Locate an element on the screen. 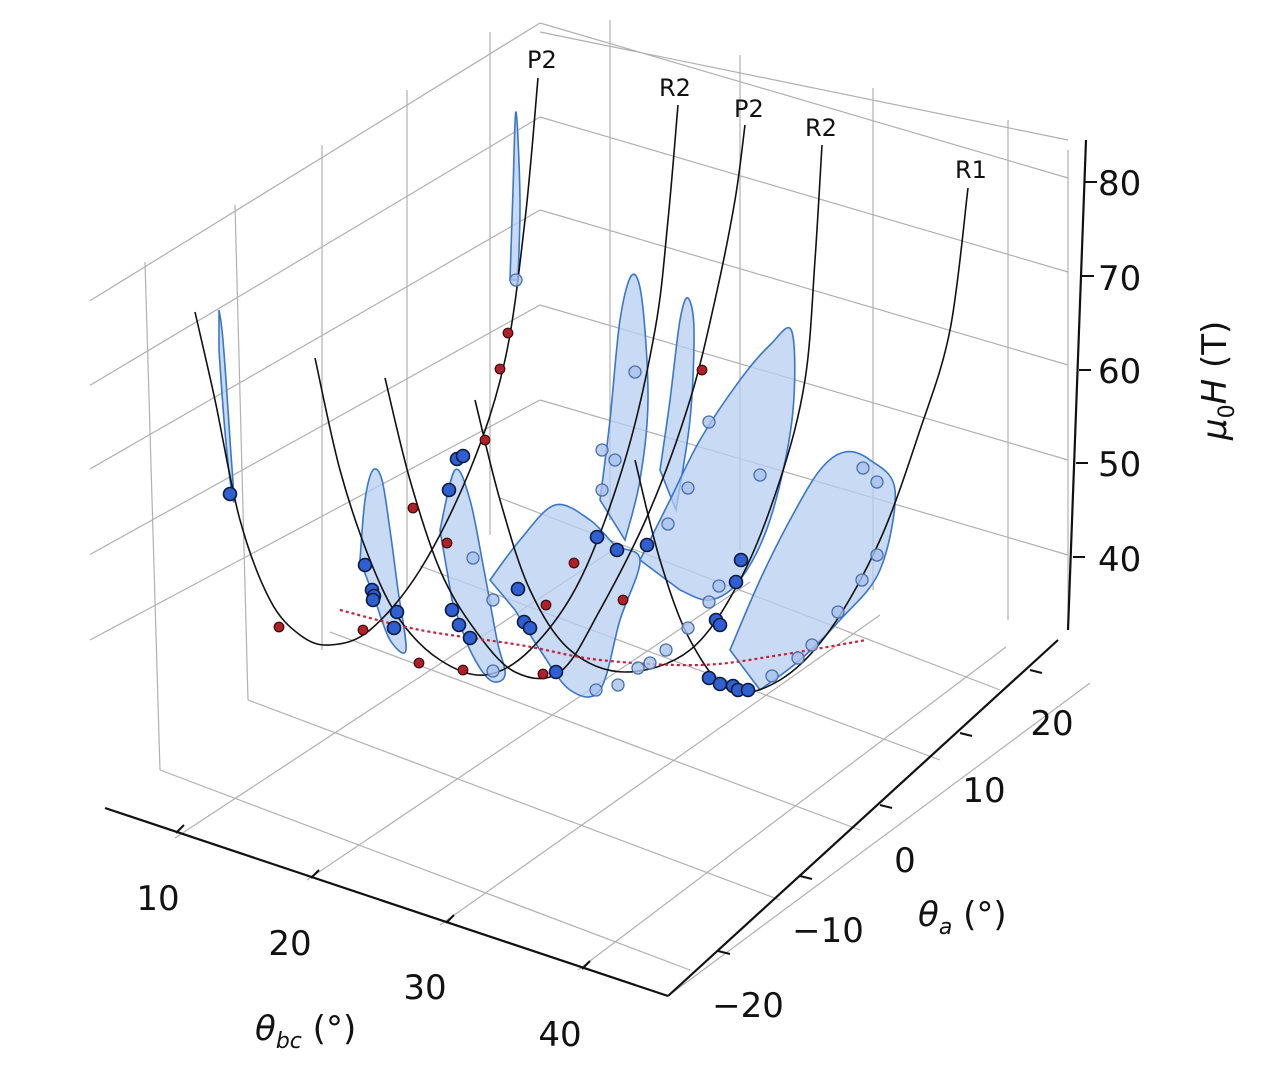  minimum-line is located at coordinates (603, 637).